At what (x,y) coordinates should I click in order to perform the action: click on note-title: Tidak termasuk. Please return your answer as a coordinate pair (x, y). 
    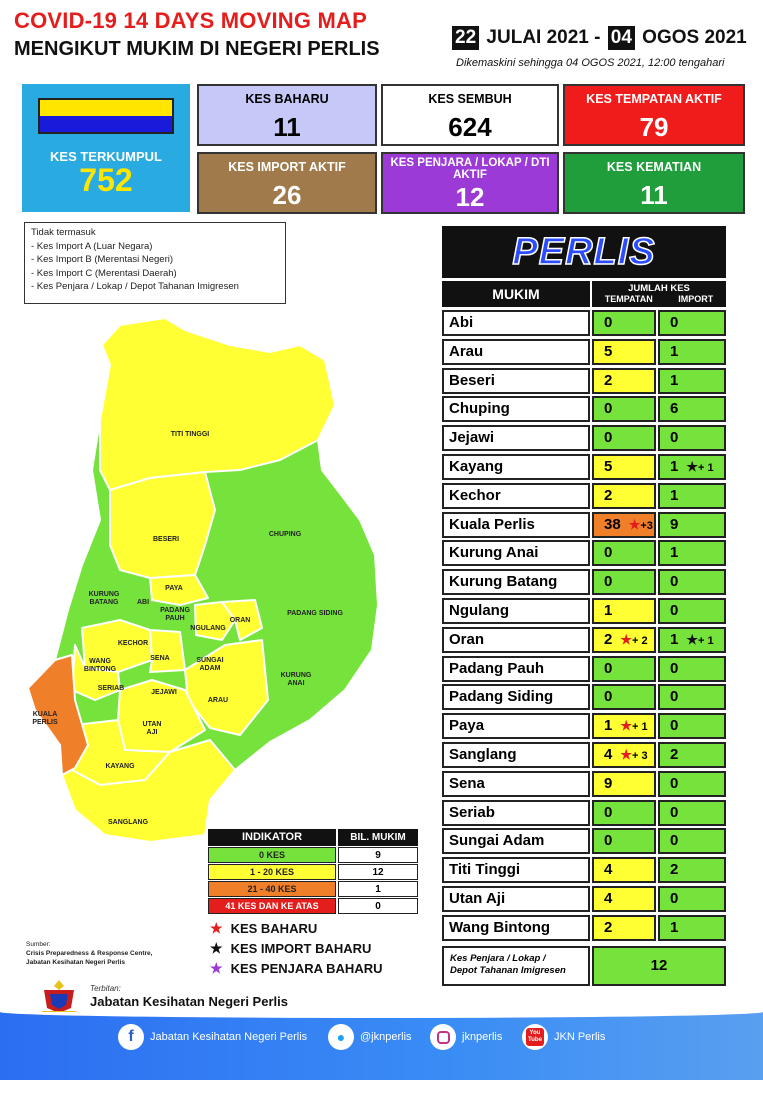
    Looking at the image, I should click on (63, 232).